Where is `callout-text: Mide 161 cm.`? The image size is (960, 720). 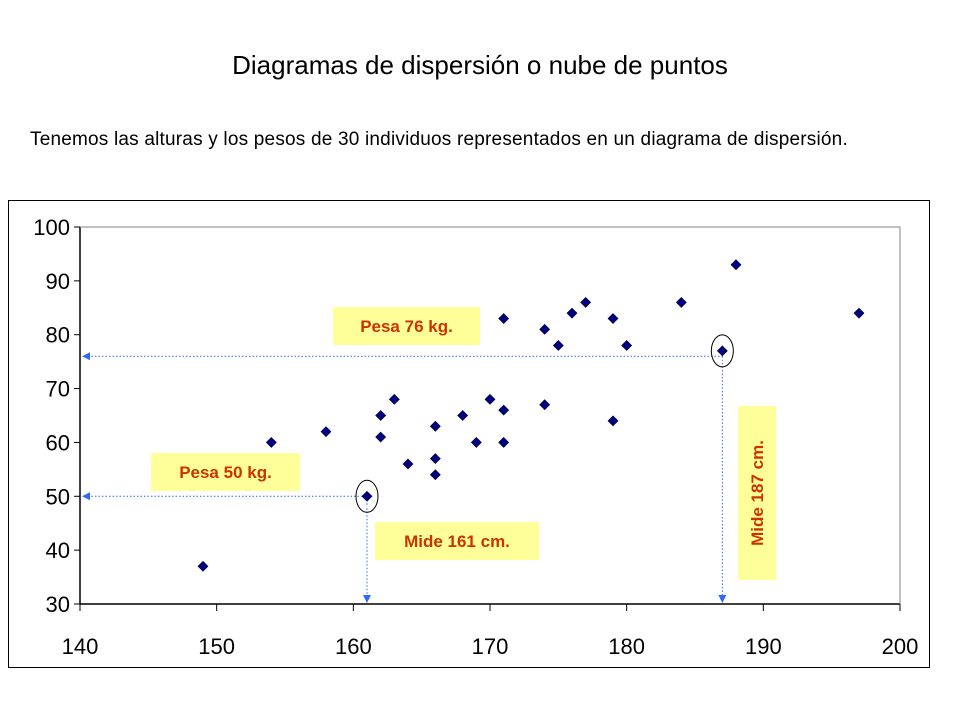
callout-text: Mide 161 cm. is located at coordinates (457, 541).